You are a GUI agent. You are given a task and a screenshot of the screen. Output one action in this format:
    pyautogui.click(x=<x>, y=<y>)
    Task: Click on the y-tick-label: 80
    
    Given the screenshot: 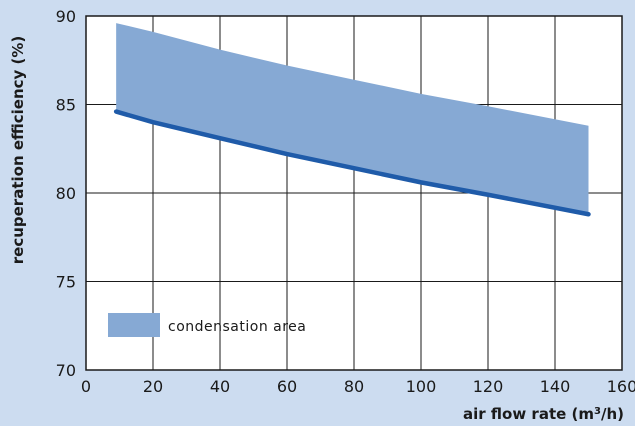 What is the action you would take?
    pyautogui.click(x=66, y=193)
    